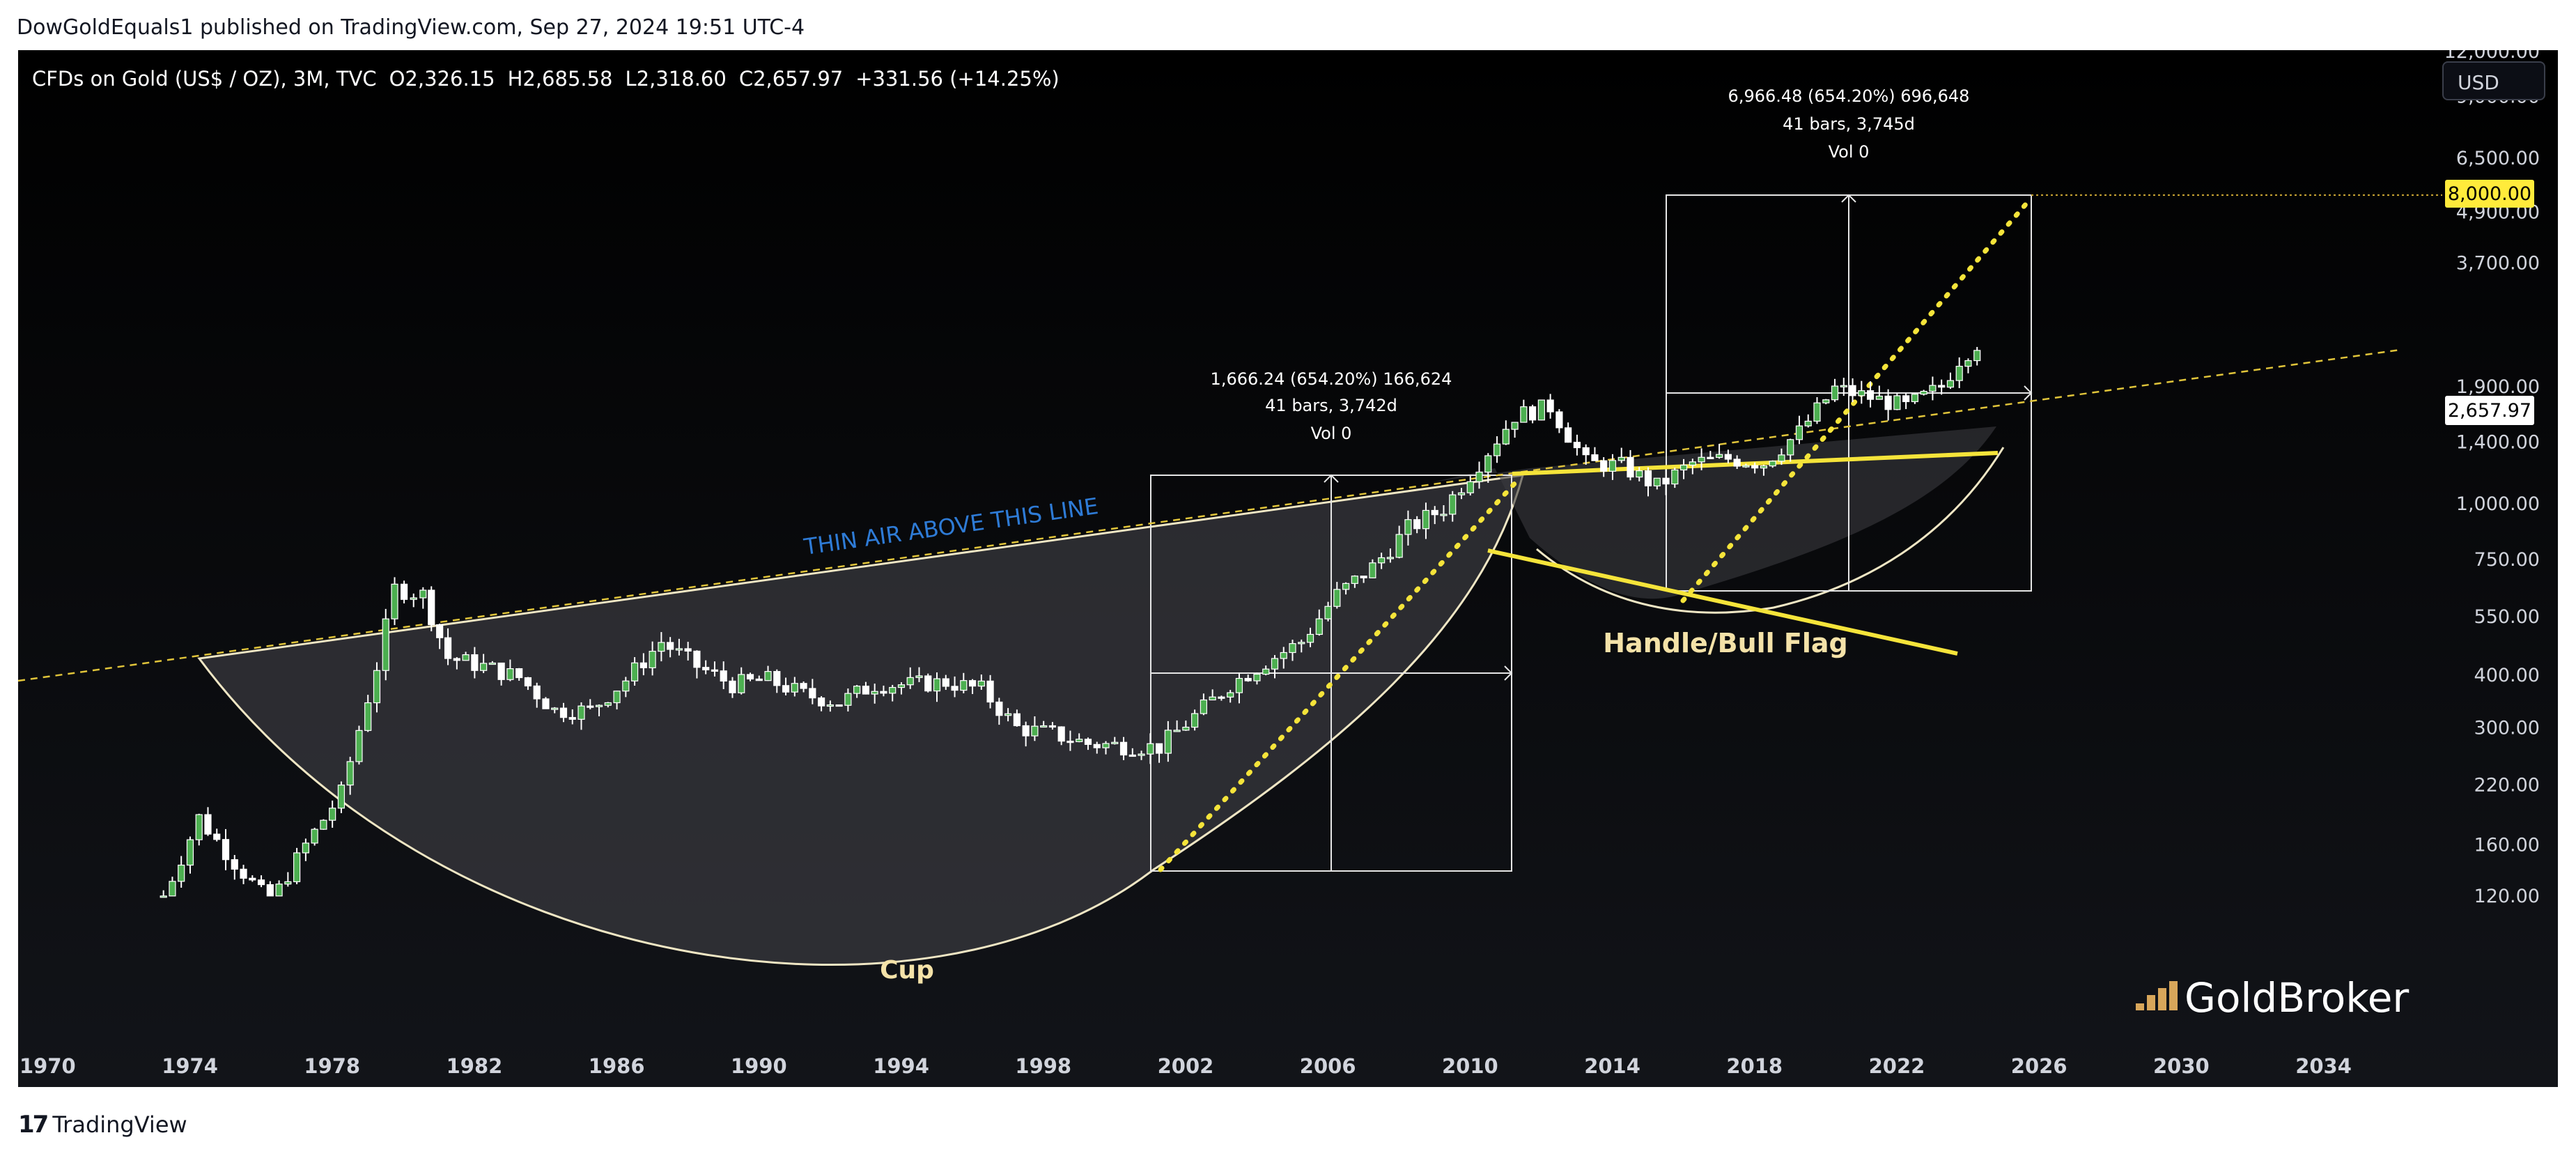 This screenshot has width=2576, height=1156. What do you see at coordinates (2493, 81) in the screenshot?
I see `currency-button: USD` at bounding box center [2493, 81].